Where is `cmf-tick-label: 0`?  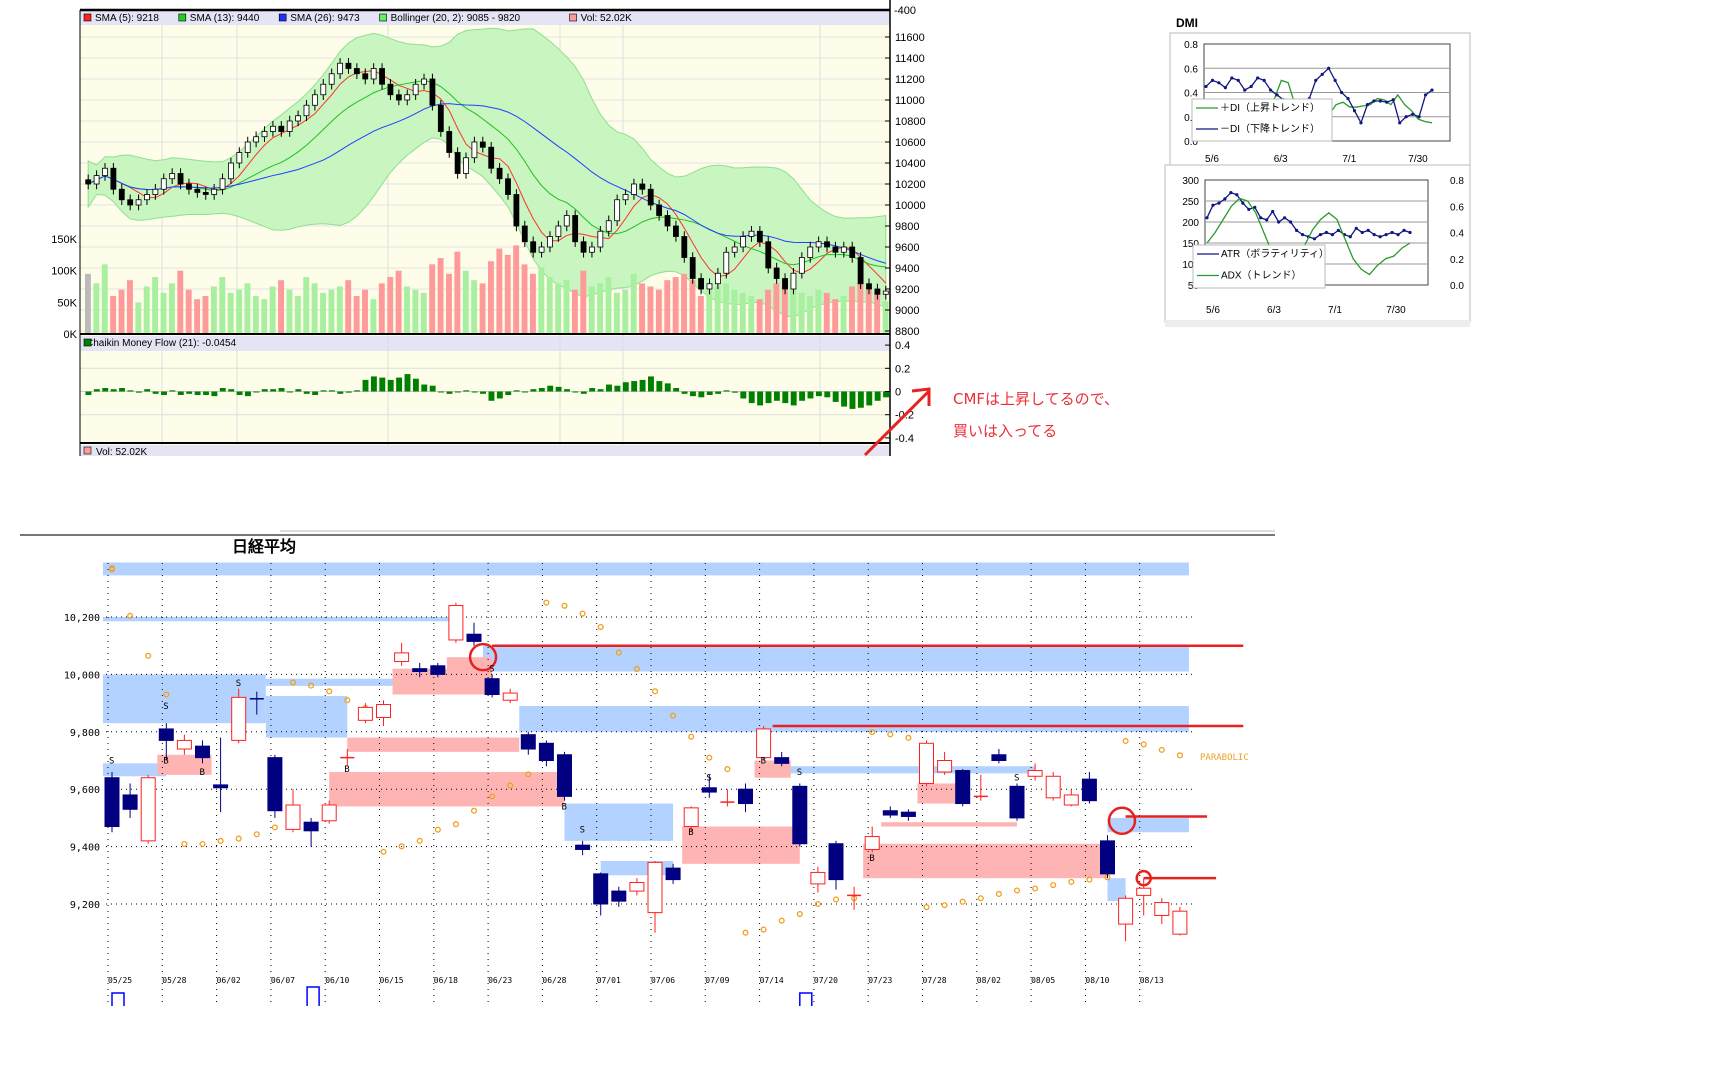 cmf-tick-label: 0 is located at coordinates (898, 393).